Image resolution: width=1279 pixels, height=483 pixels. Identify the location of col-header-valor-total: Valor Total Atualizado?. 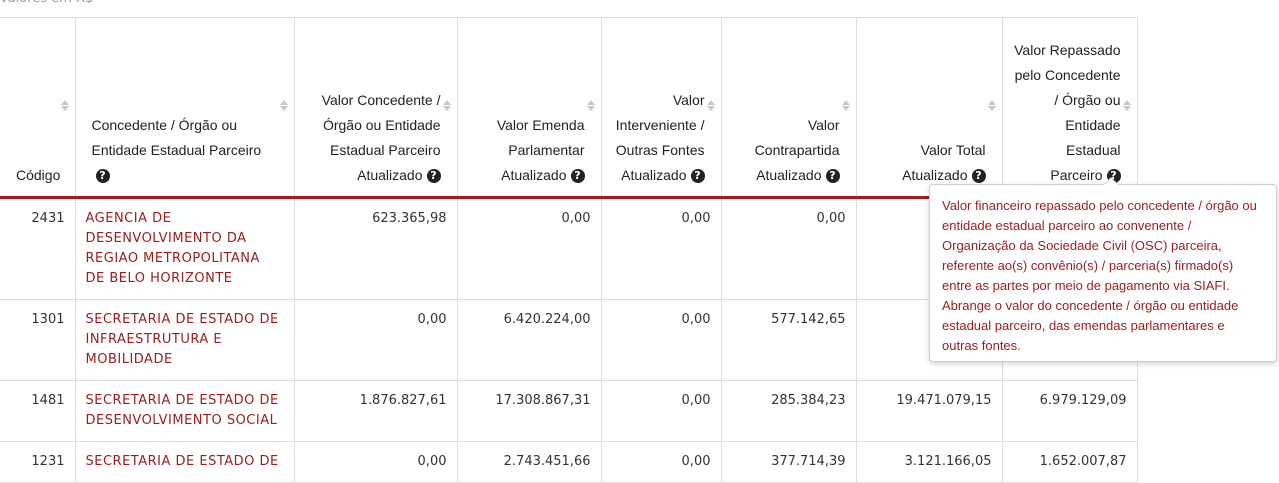
(929, 108).